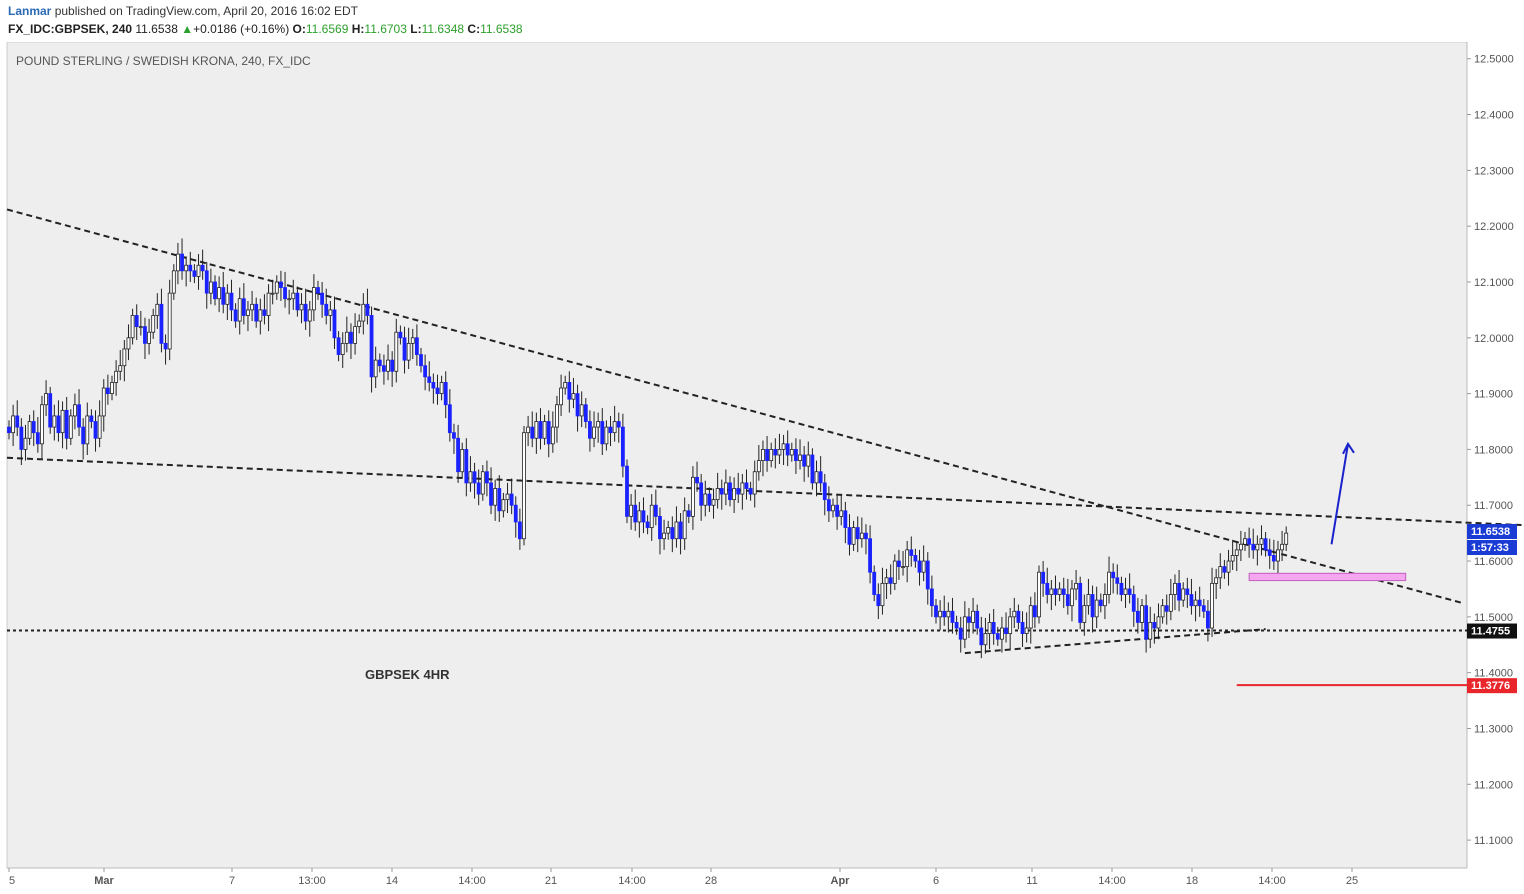 Image resolution: width=1524 pixels, height=894 pixels. What do you see at coordinates (1493, 395) in the screenshot?
I see `y-tick-label: 11.9000` at bounding box center [1493, 395].